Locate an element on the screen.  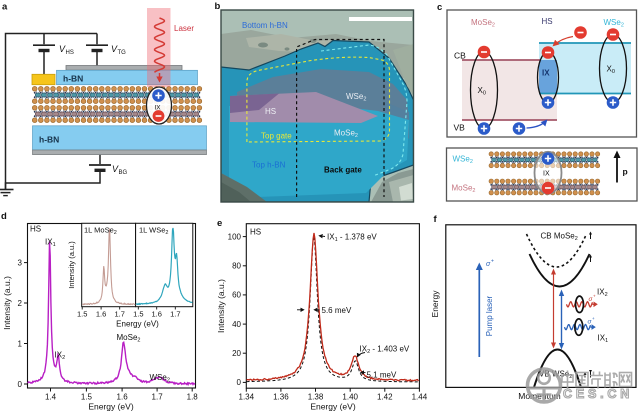
svg-text: 1.40 is located at coordinates (350, 397).